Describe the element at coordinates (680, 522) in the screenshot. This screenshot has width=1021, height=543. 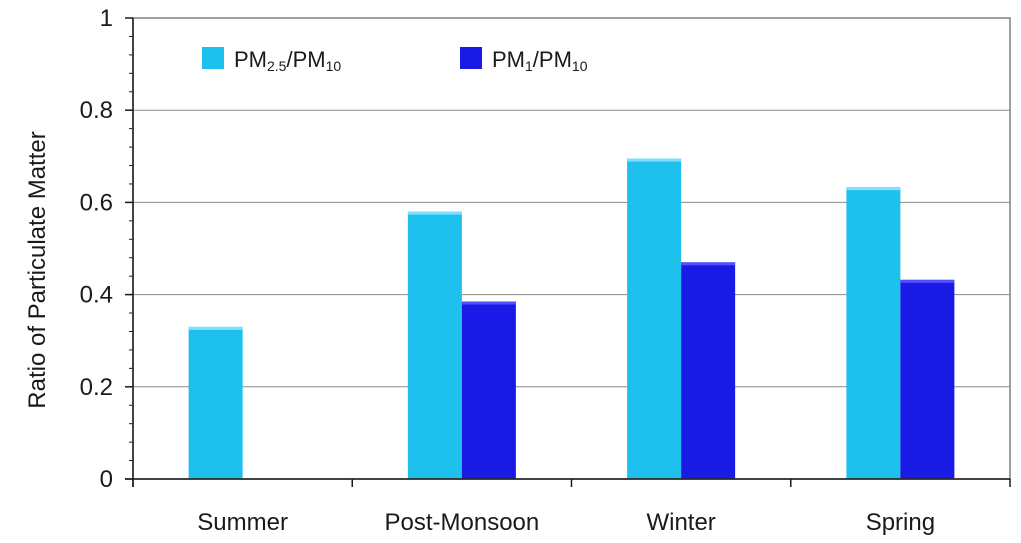
I see `category-label: Winter` at that location.